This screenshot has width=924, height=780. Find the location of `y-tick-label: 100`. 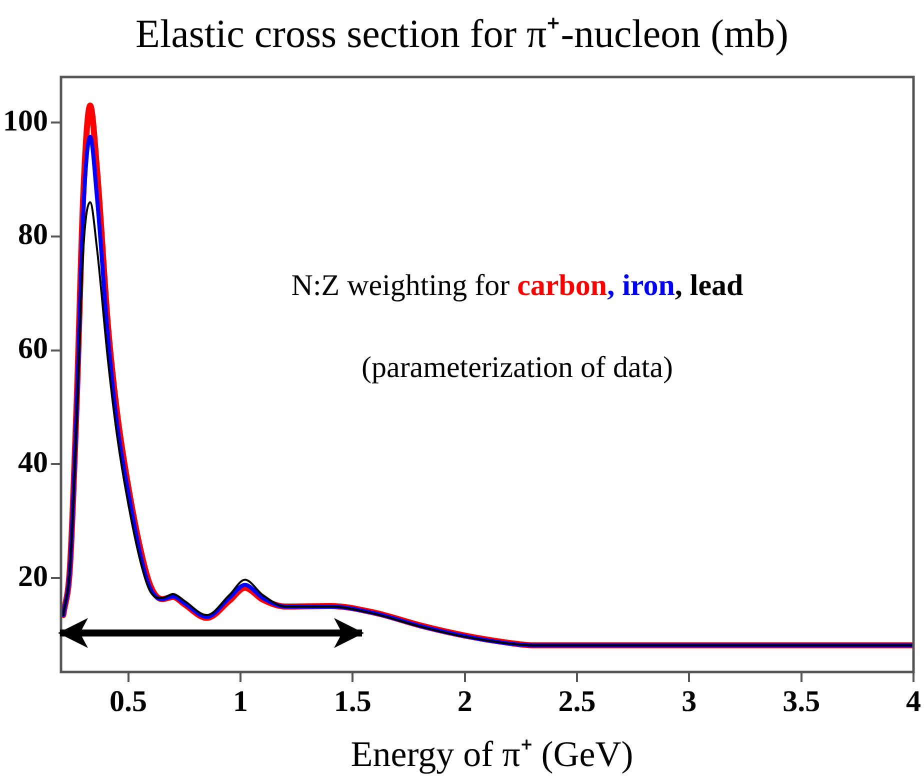

y-tick-label: 100 is located at coordinates (25, 121).